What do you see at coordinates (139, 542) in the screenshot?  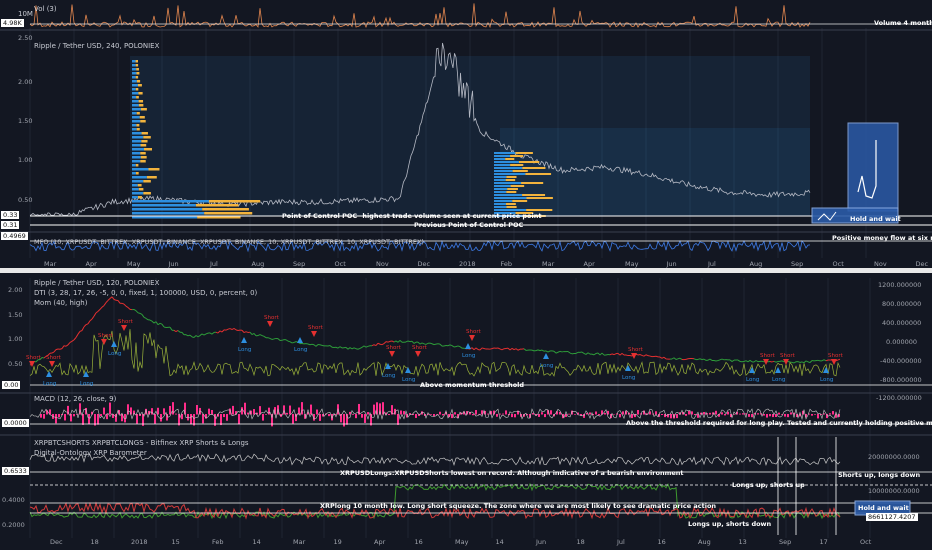 I see `x-tick-label: 2018` at bounding box center [139, 542].